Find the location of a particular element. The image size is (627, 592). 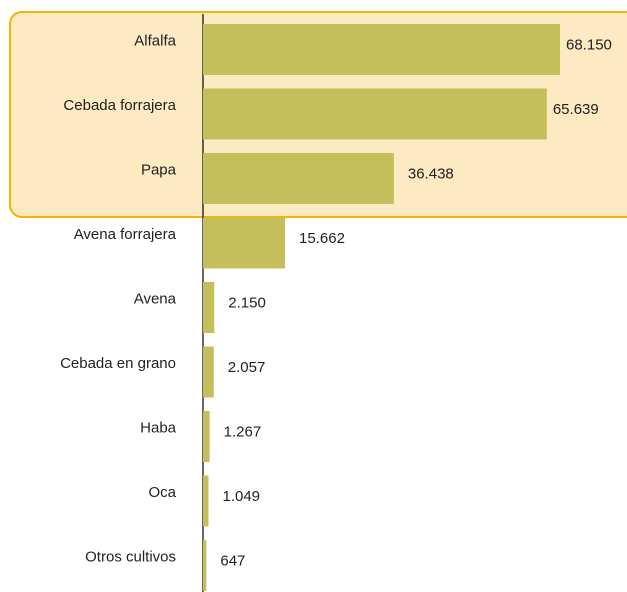

value-label: 647 is located at coordinates (232, 560).